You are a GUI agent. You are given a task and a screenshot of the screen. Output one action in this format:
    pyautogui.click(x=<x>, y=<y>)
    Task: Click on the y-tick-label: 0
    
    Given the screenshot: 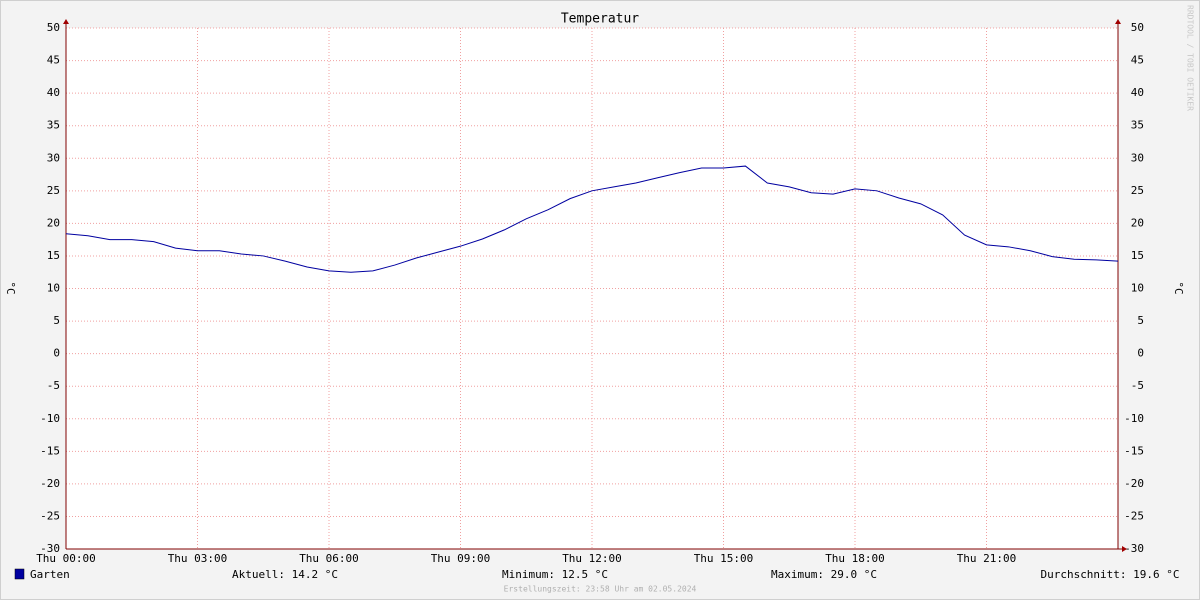 What is the action you would take?
    pyautogui.click(x=56, y=353)
    